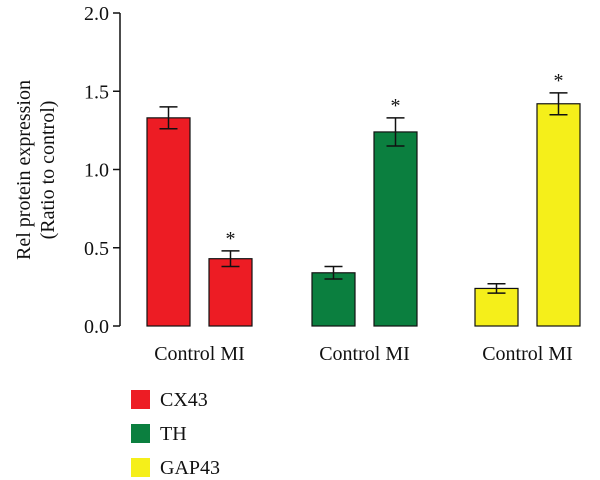 Image resolution: width=600 pixels, height=480 pixels. I want to click on bar-th-control, so click(333, 299).